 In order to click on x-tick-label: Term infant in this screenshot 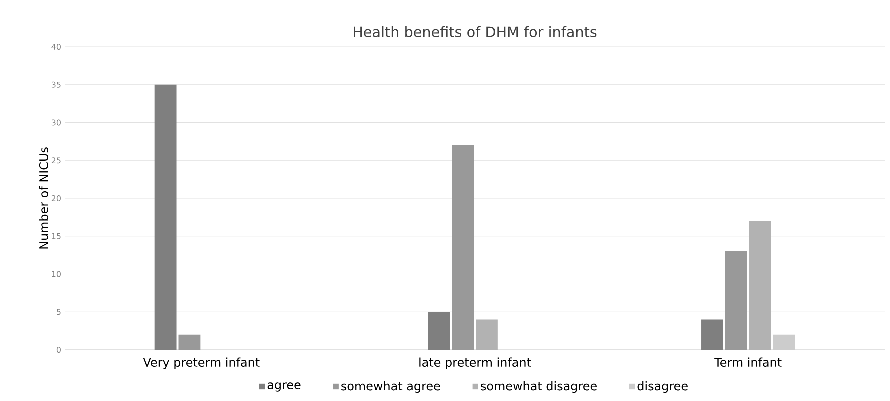, I will do `click(748, 363)`.